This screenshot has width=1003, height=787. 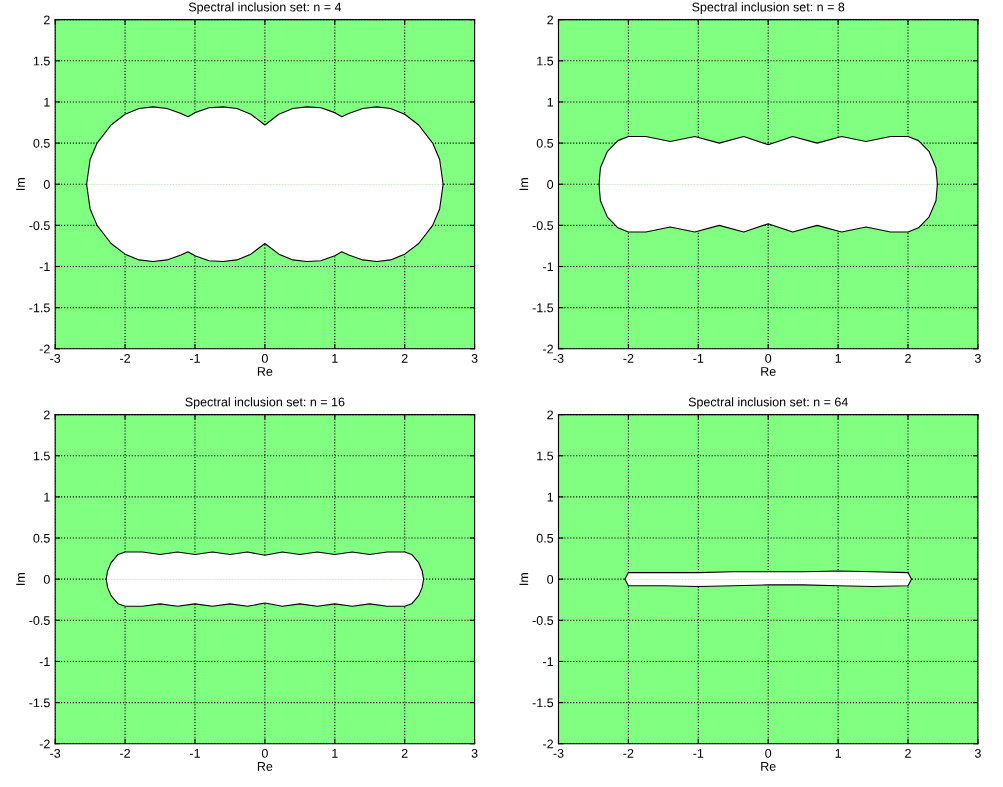 I want to click on chart-title: Spectral inclusion set: n = 4, so click(x=265, y=8).